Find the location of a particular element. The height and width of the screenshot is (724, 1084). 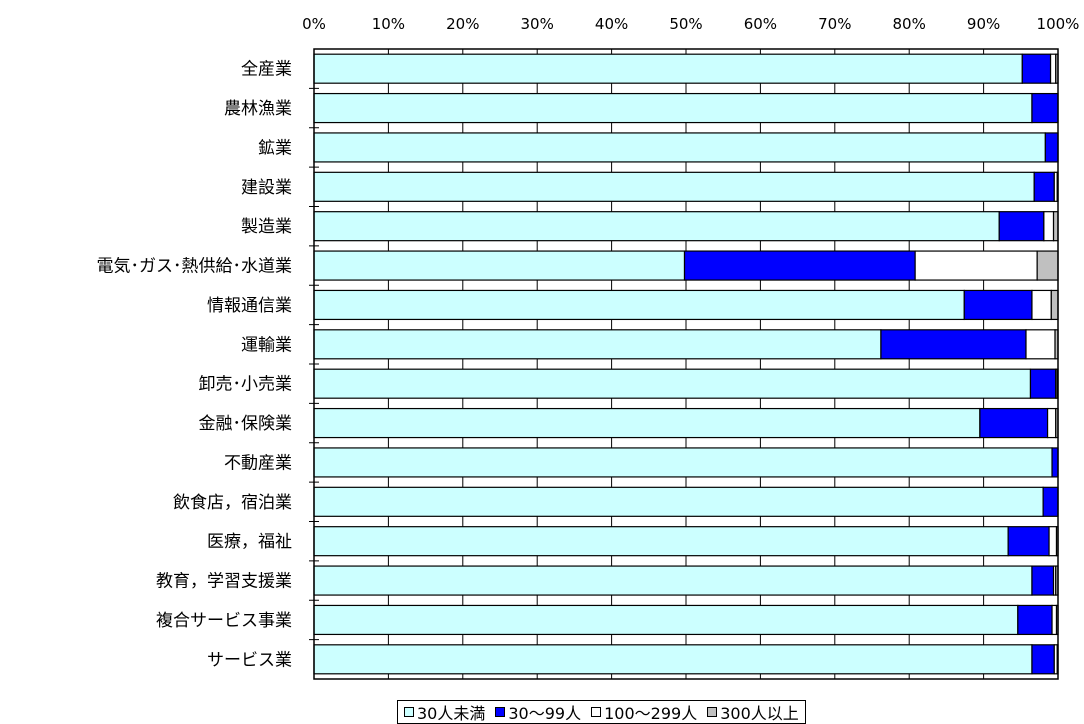

x-tick-label: 40% is located at coordinates (611, 24).